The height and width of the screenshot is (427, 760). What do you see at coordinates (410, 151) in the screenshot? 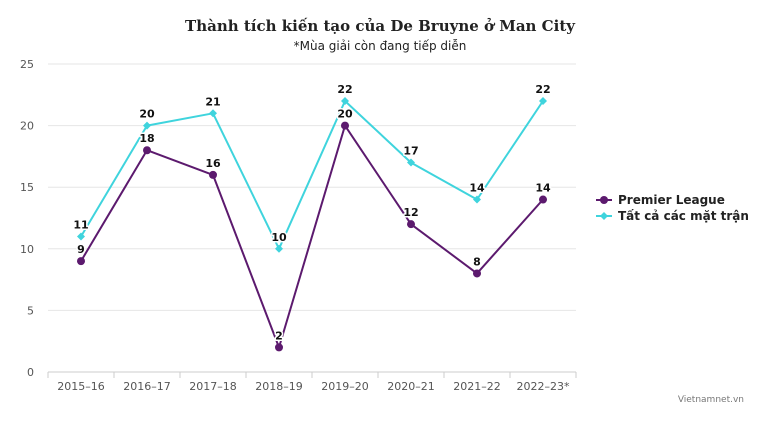
I see `data-label: 17` at bounding box center [410, 151].